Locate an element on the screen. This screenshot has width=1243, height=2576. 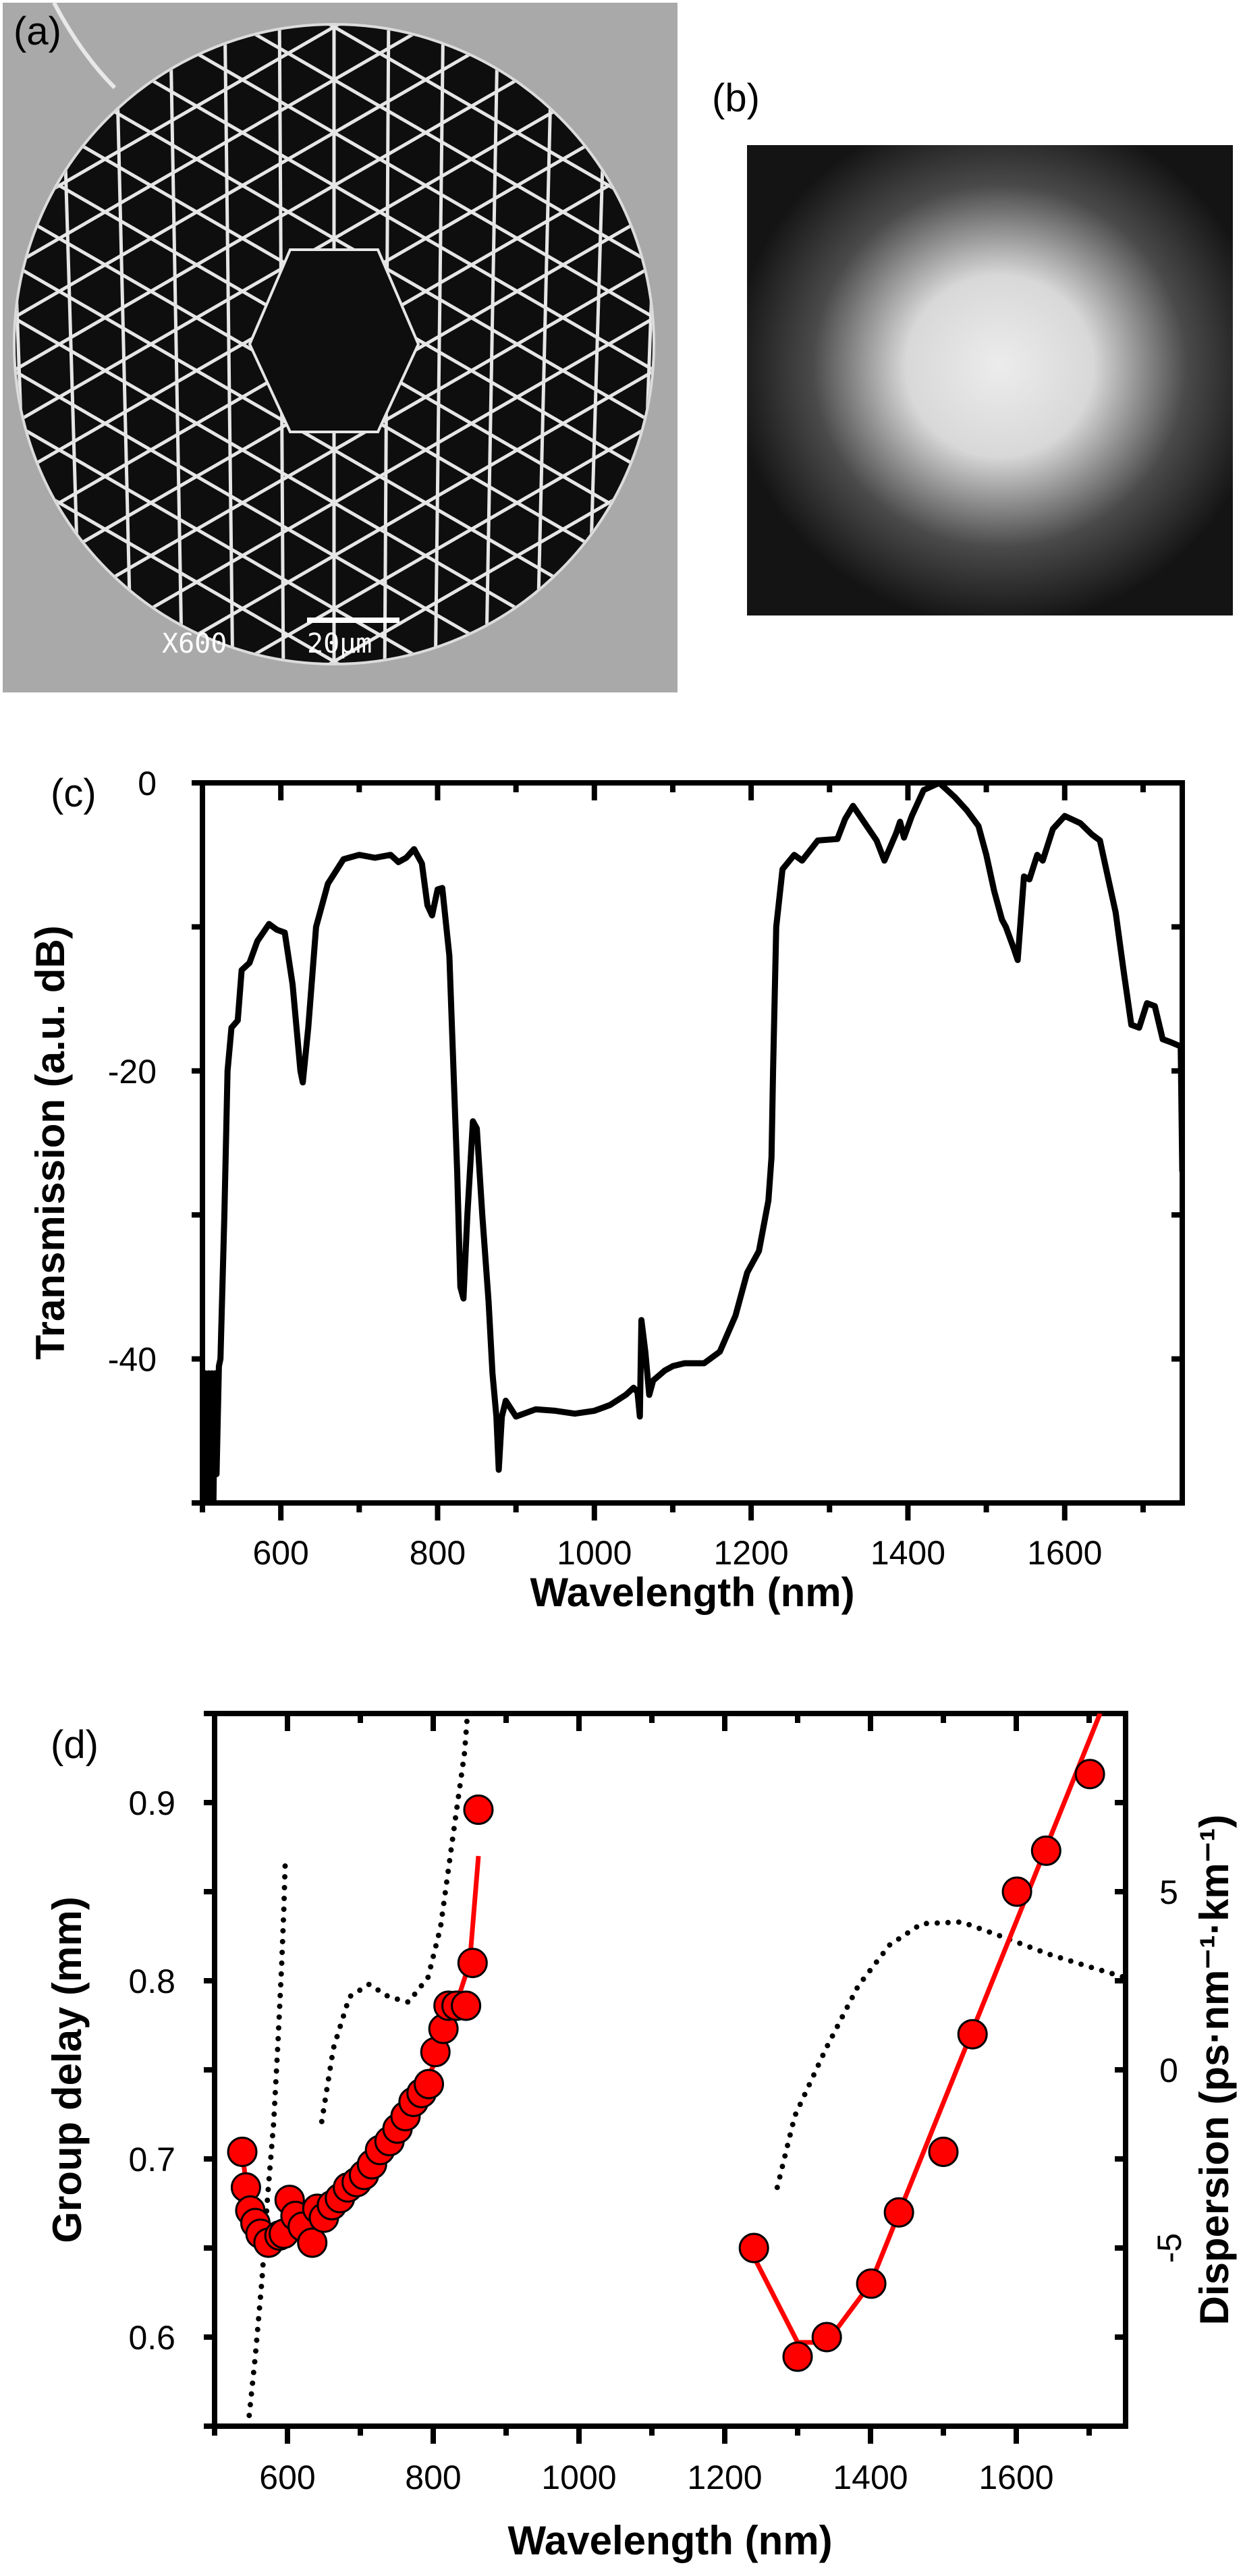
panel-label-b: (b) is located at coordinates (736, 98).